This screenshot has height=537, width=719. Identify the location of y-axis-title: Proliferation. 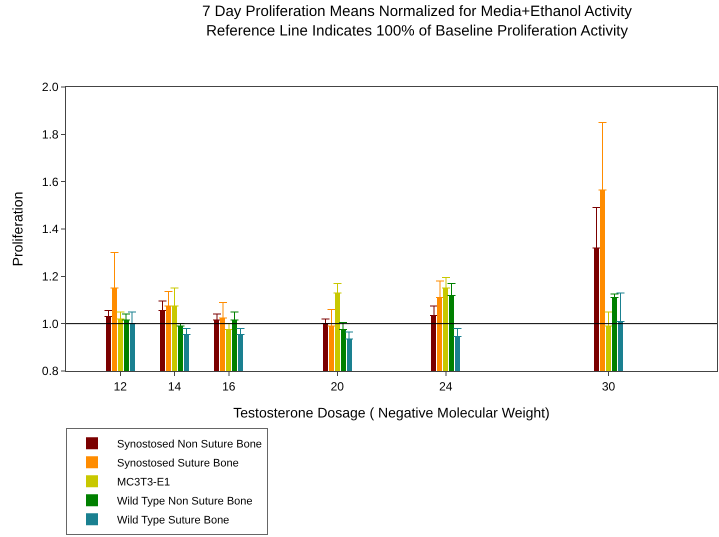
(18, 229).